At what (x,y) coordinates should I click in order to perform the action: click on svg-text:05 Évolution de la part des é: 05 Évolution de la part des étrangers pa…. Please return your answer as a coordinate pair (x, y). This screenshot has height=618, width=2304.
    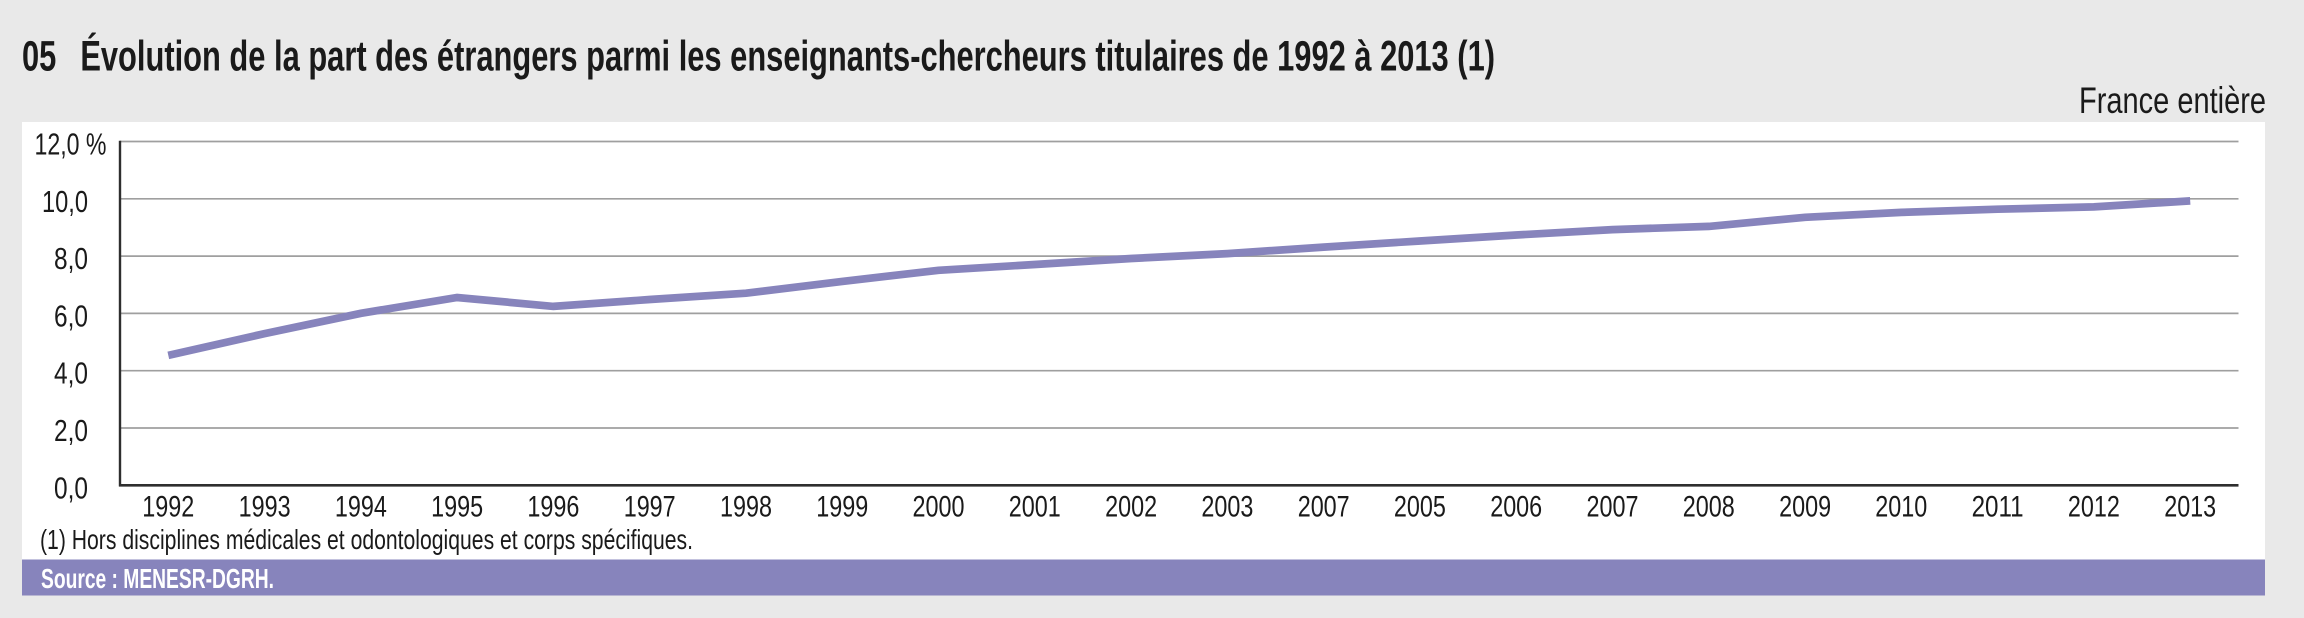
    Looking at the image, I should click on (758, 57).